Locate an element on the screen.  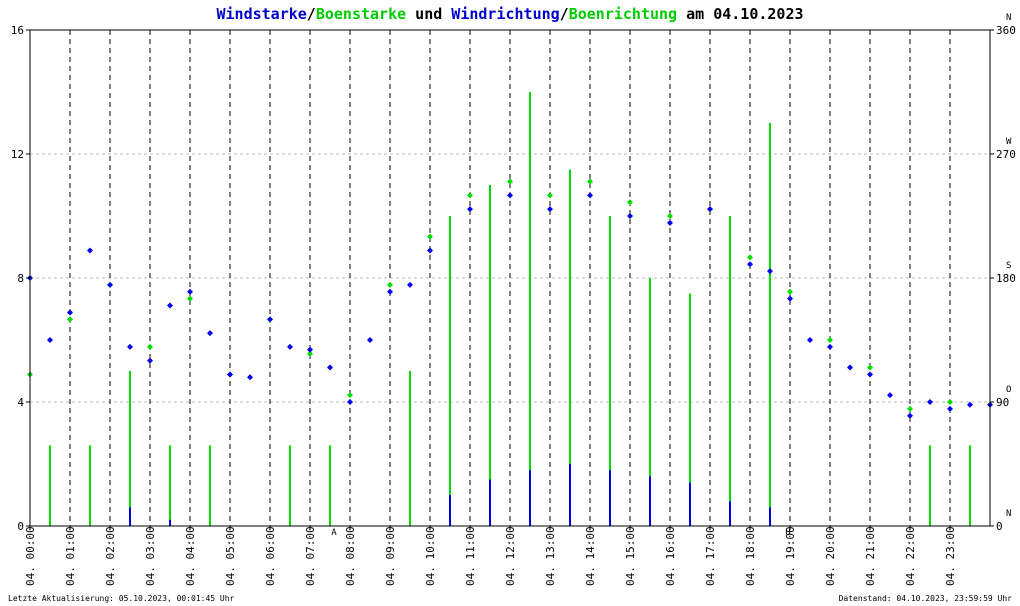
footer-data-timestamp: Datenstand: 04.10.2023, 23:59:59 Uhr is located at coordinates (926, 598).